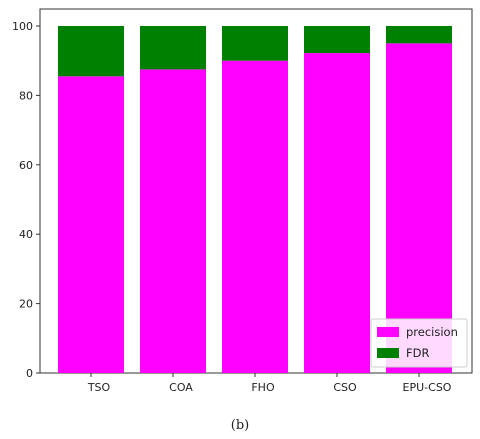 The image size is (480, 439). What do you see at coordinates (255, 43) in the screenshot?
I see `bar-fdr-fho` at bounding box center [255, 43].